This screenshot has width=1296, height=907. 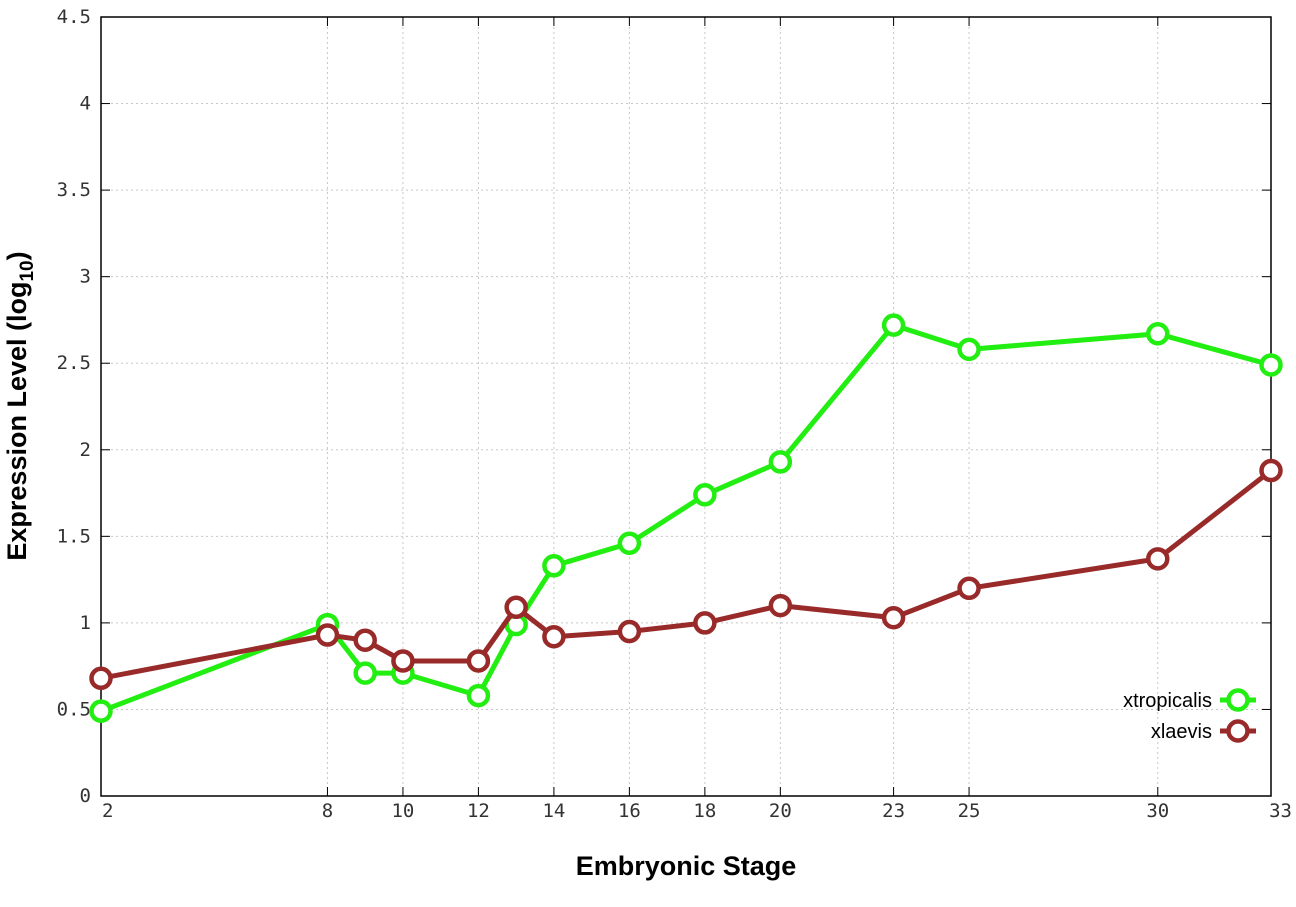 What do you see at coordinates (107, 811) in the screenshot?
I see `x-tick-label: 2` at bounding box center [107, 811].